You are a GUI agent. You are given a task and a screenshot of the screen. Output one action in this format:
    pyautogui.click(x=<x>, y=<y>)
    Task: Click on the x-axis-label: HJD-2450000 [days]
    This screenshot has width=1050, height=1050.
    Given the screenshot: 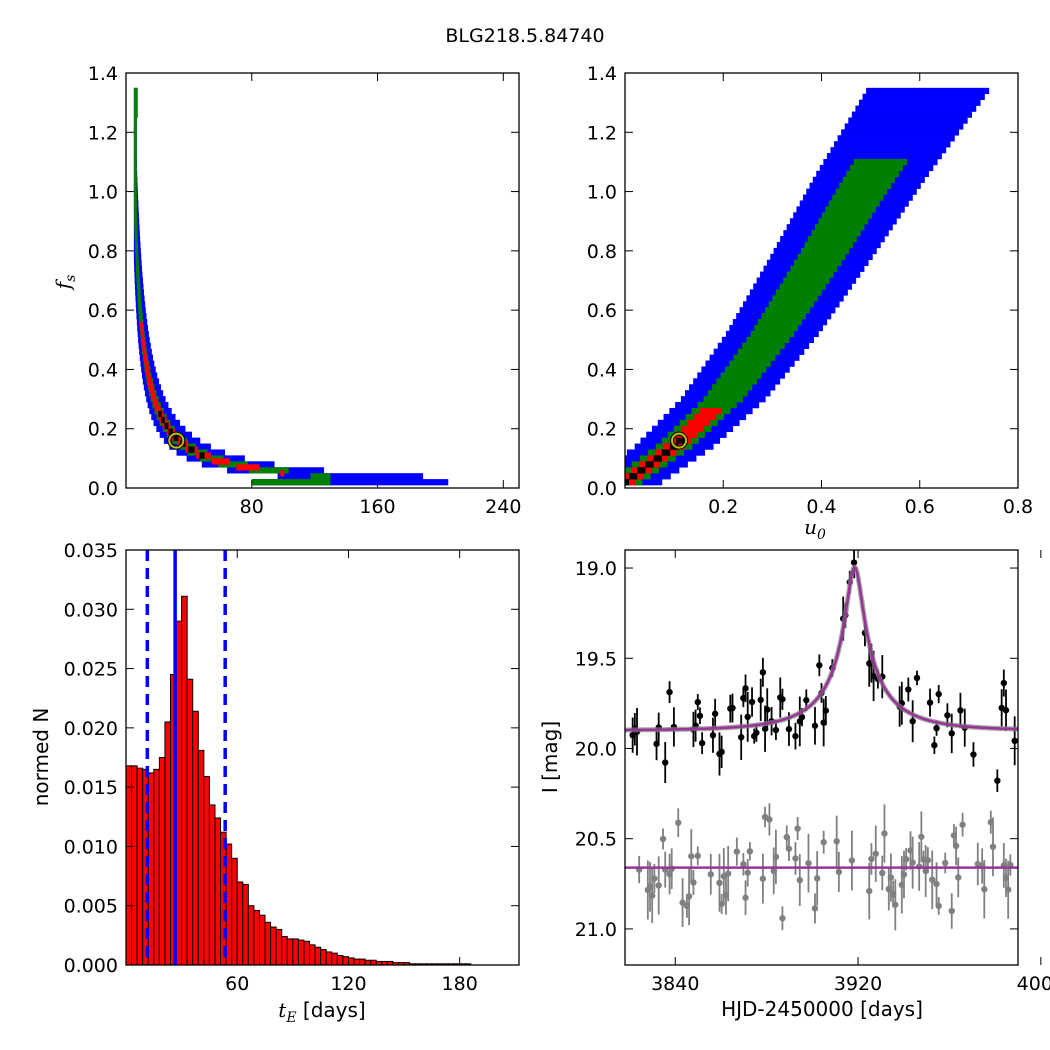 What is the action you would take?
    pyautogui.click(x=822, y=1009)
    